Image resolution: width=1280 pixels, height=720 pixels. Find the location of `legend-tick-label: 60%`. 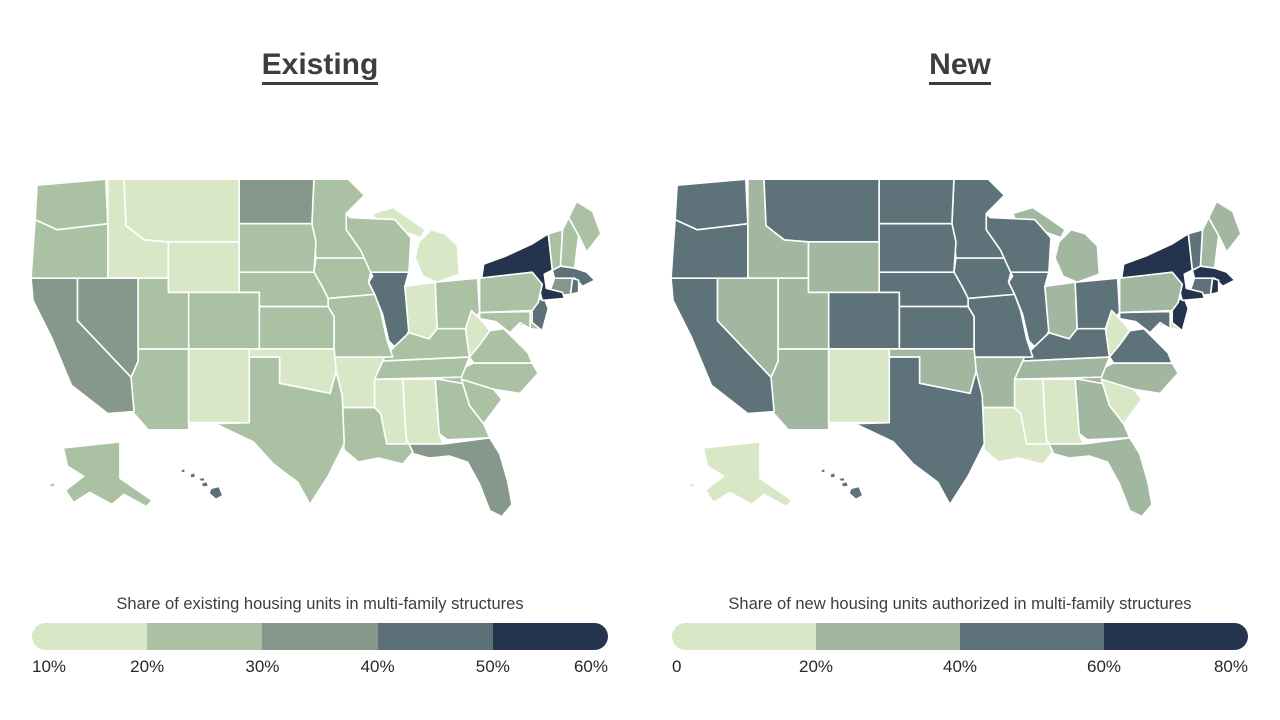

legend-tick-label: 60% is located at coordinates (1104, 666).